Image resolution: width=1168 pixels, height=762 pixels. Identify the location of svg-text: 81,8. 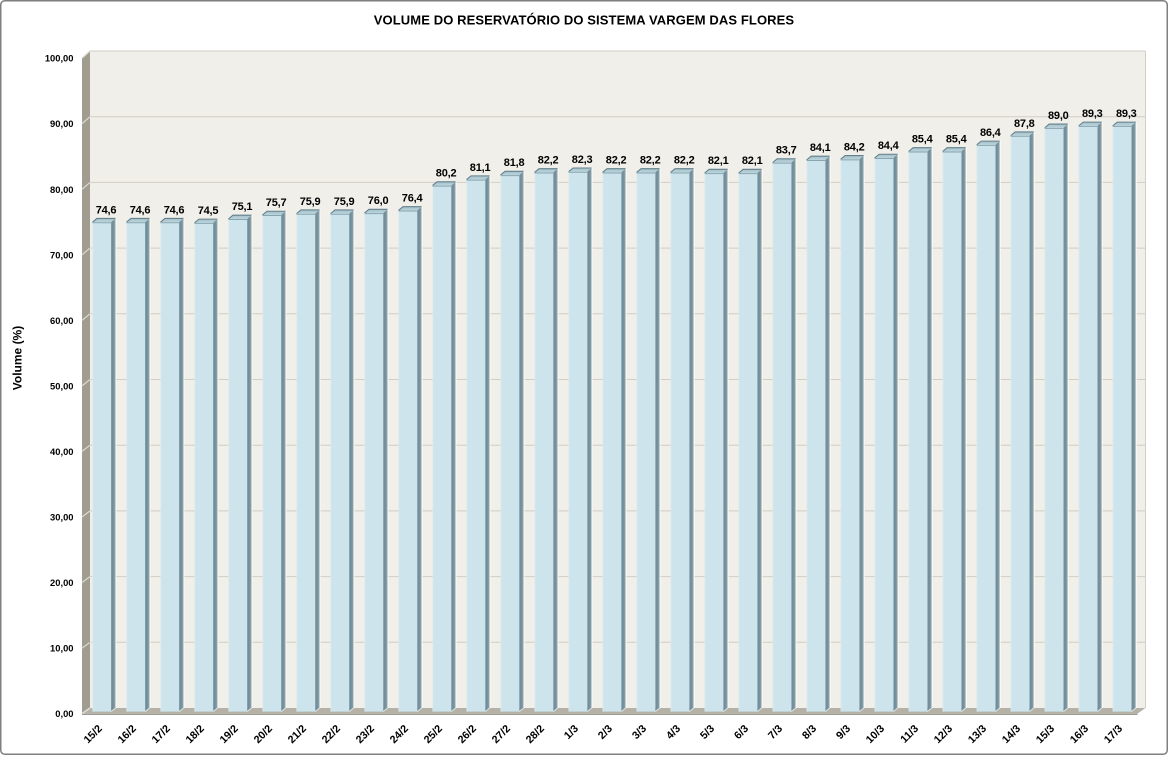
(514, 163).